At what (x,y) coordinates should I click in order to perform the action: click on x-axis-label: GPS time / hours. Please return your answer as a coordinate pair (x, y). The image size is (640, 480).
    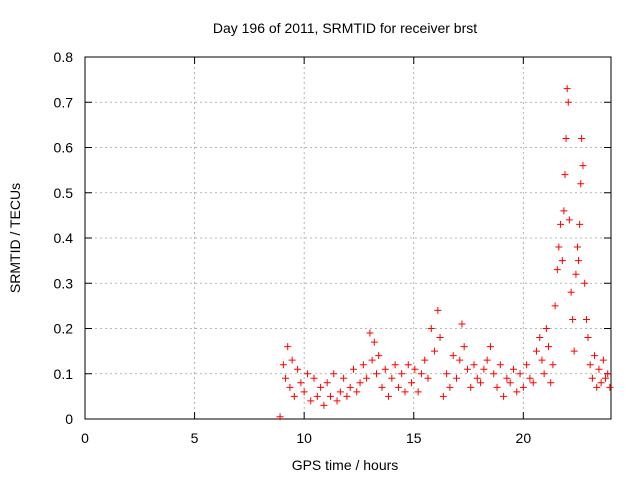
    Looking at the image, I should click on (345, 465).